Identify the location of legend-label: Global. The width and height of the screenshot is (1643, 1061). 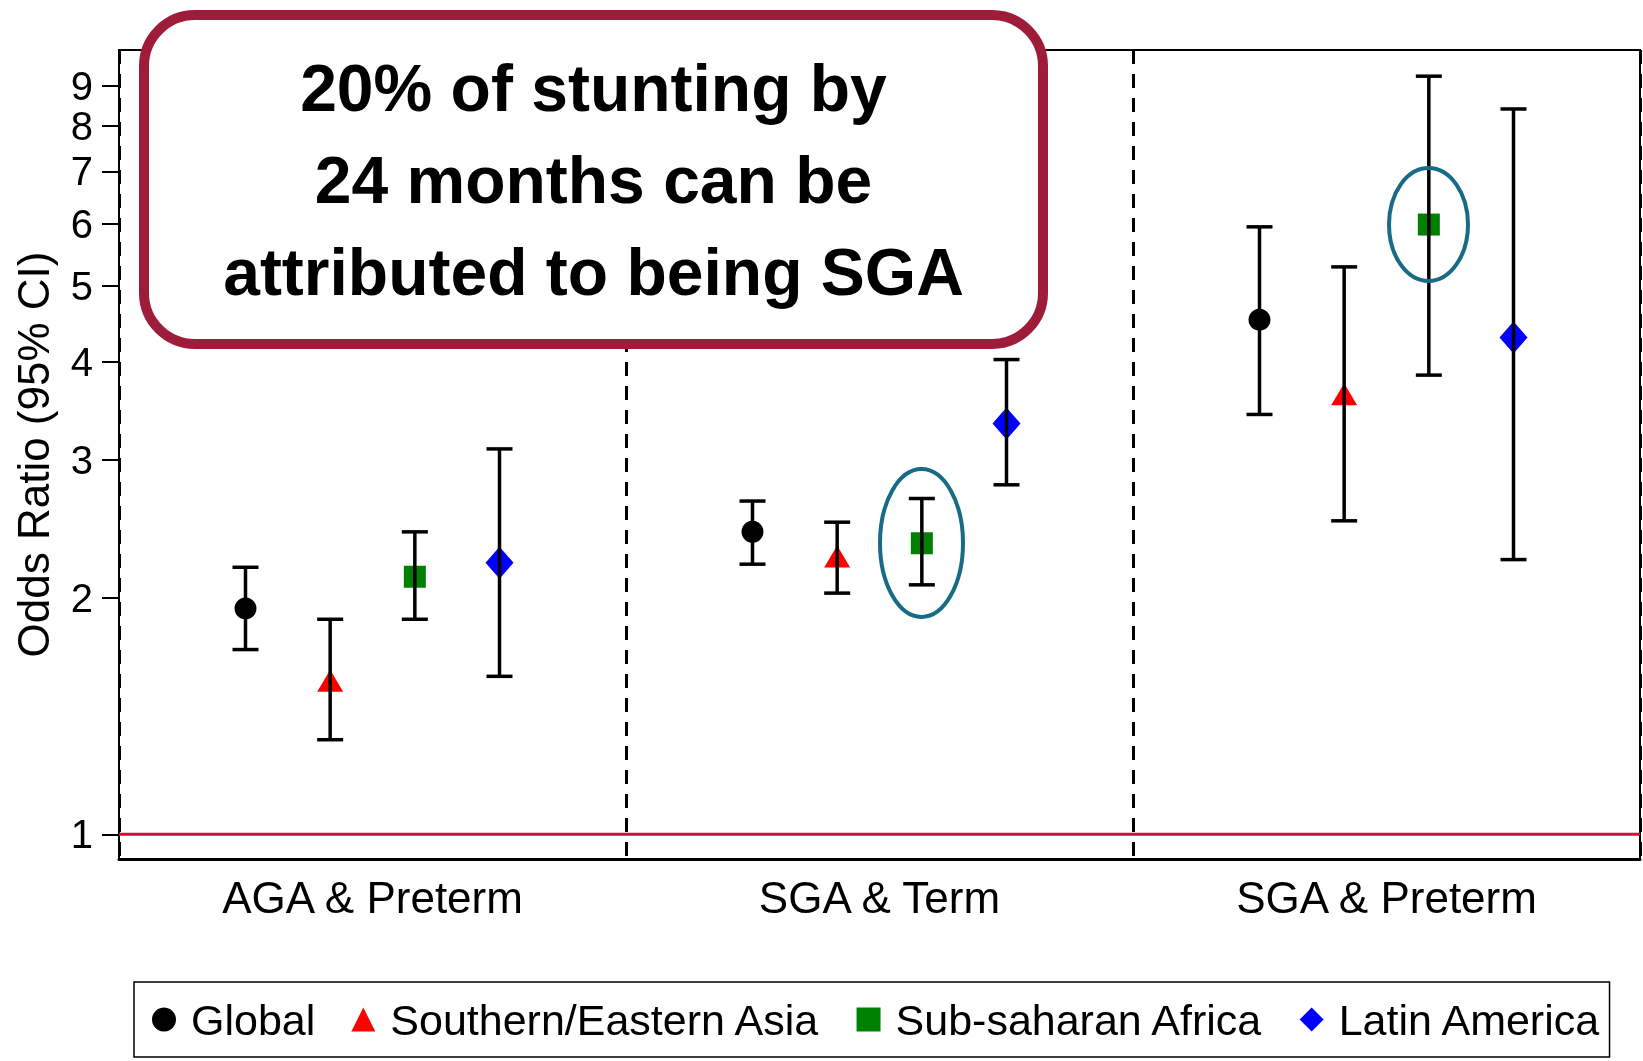
(253, 1019).